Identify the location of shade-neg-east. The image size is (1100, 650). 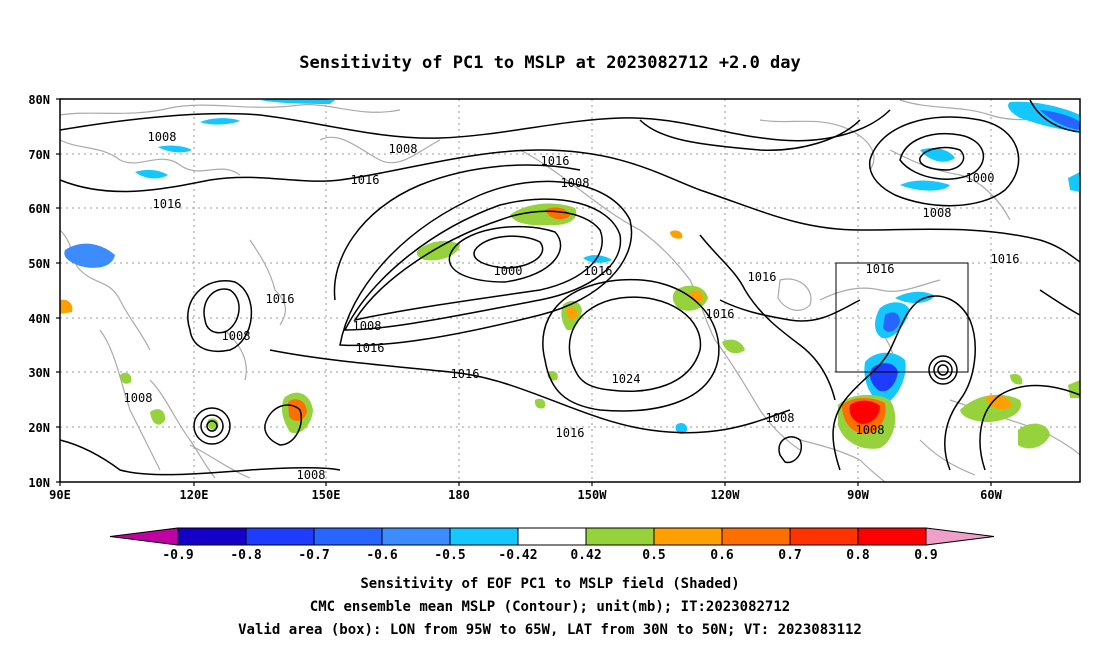
(1074, 182).